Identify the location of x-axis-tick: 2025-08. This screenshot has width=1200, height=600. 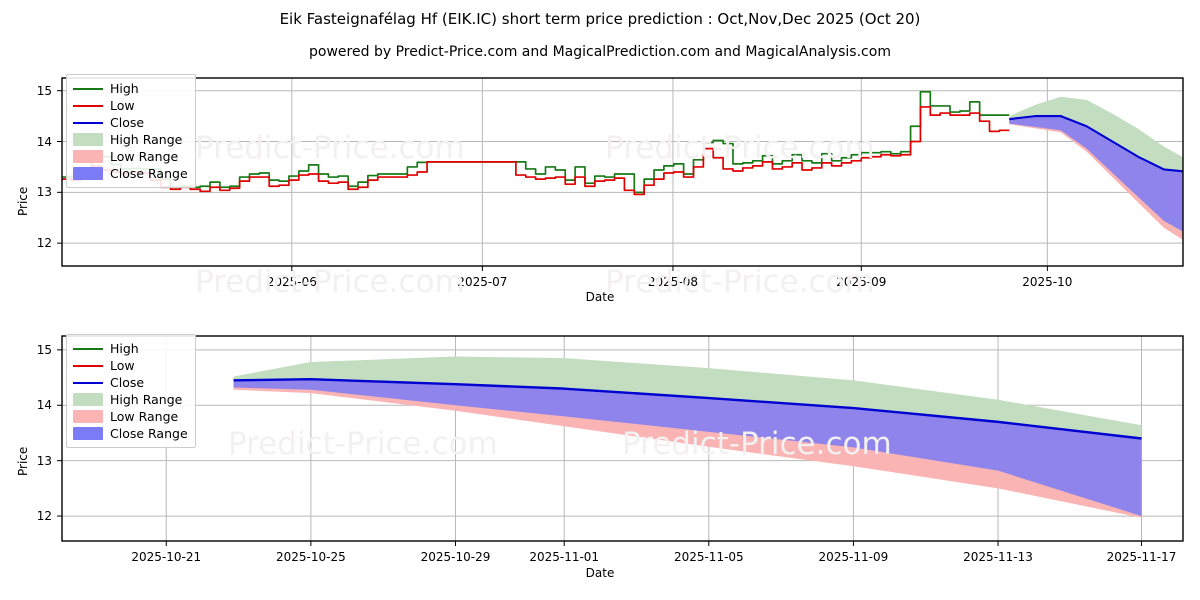
(673, 282).